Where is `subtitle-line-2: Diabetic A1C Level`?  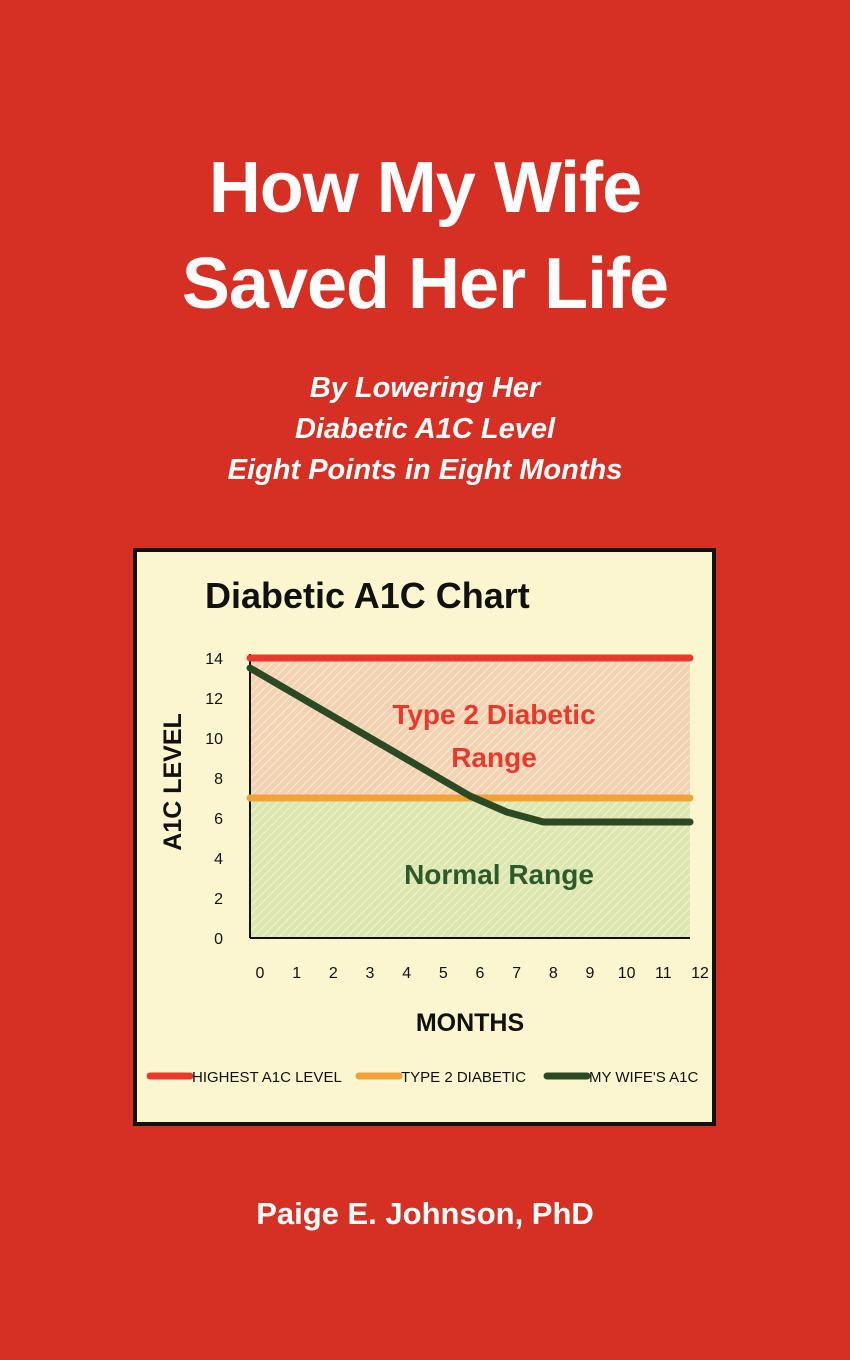 subtitle-line-2: Diabetic A1C Level is located at coordinates (425, 429).